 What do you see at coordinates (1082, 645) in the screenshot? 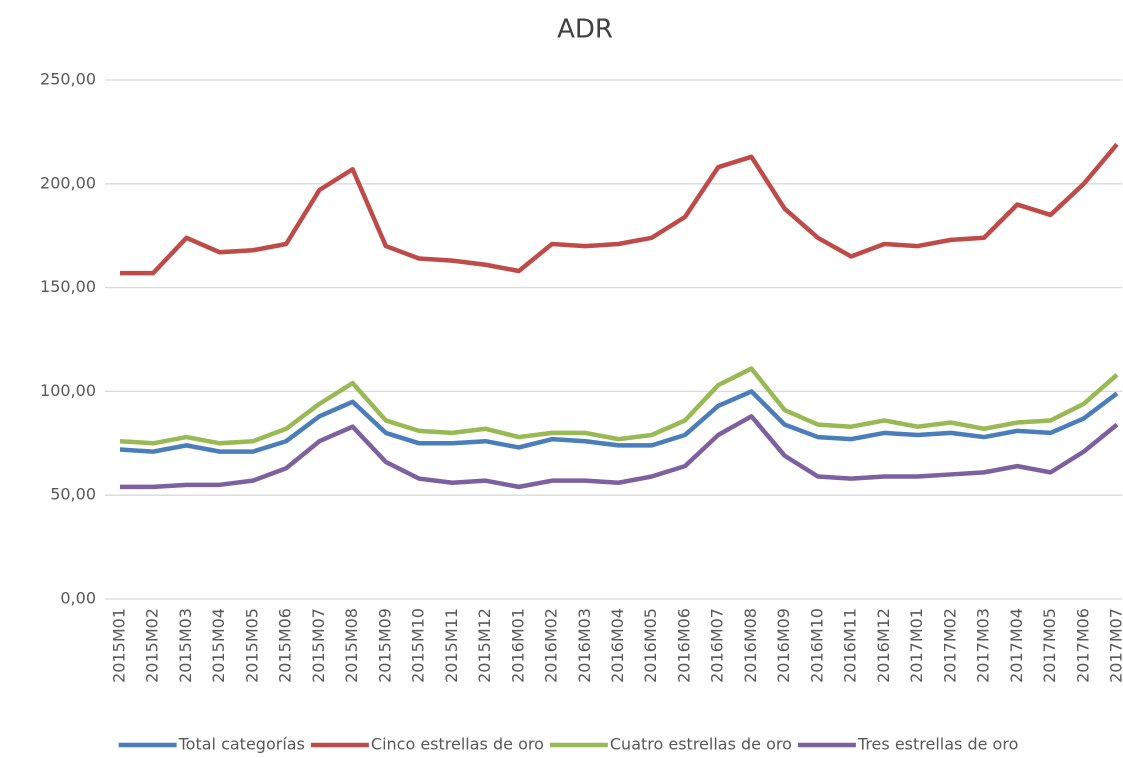
I see `x-tick-label: 2017M06` at bounding box center [1082, 645].